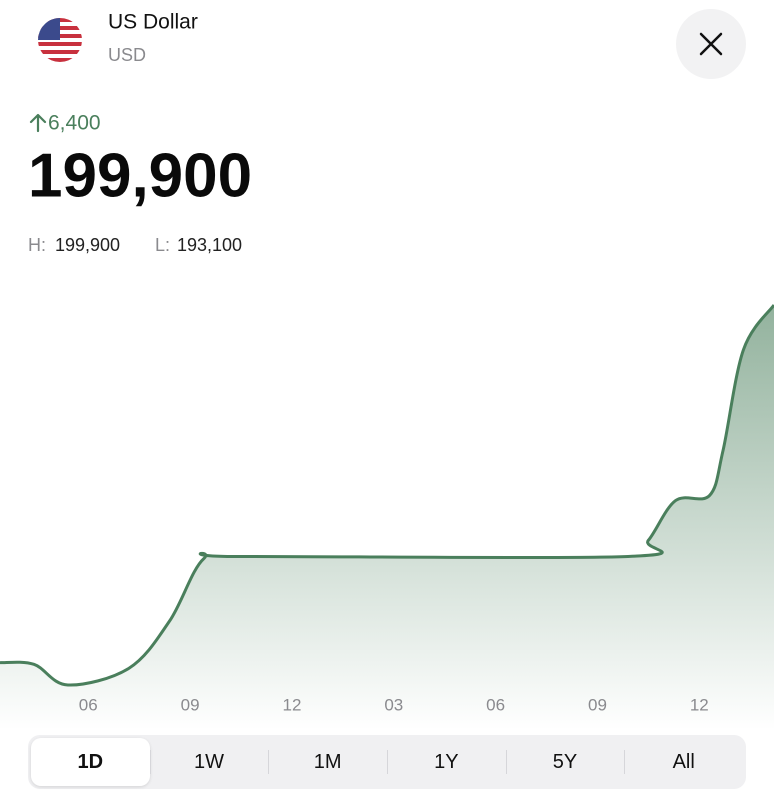  What do you see at coordinates (37, 245) in the screenshot?
I see `high-label: H:` at bounding box center [37, 245].